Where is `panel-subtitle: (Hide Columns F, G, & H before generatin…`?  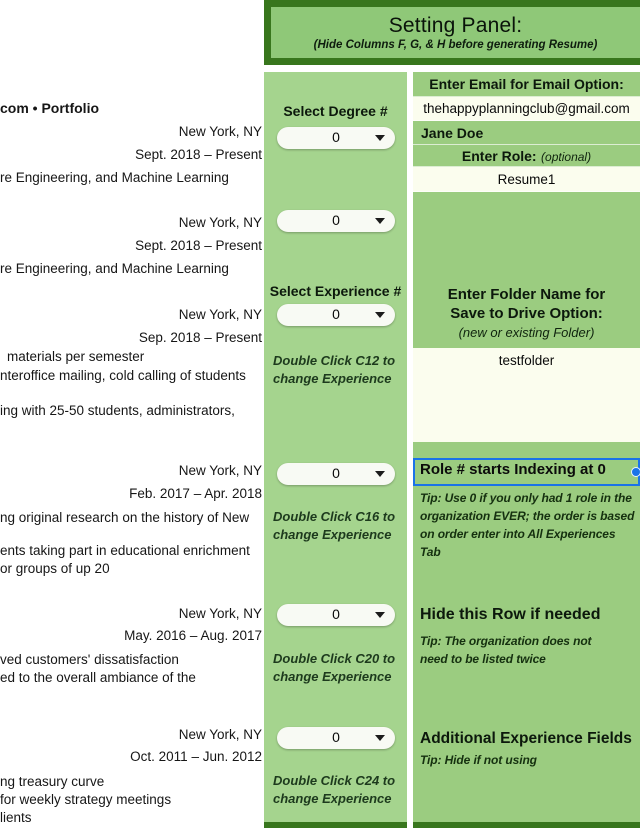
panel-subtitle: (Hide Columns F, G, & H before generatin… is located at coordinates (455, 45).